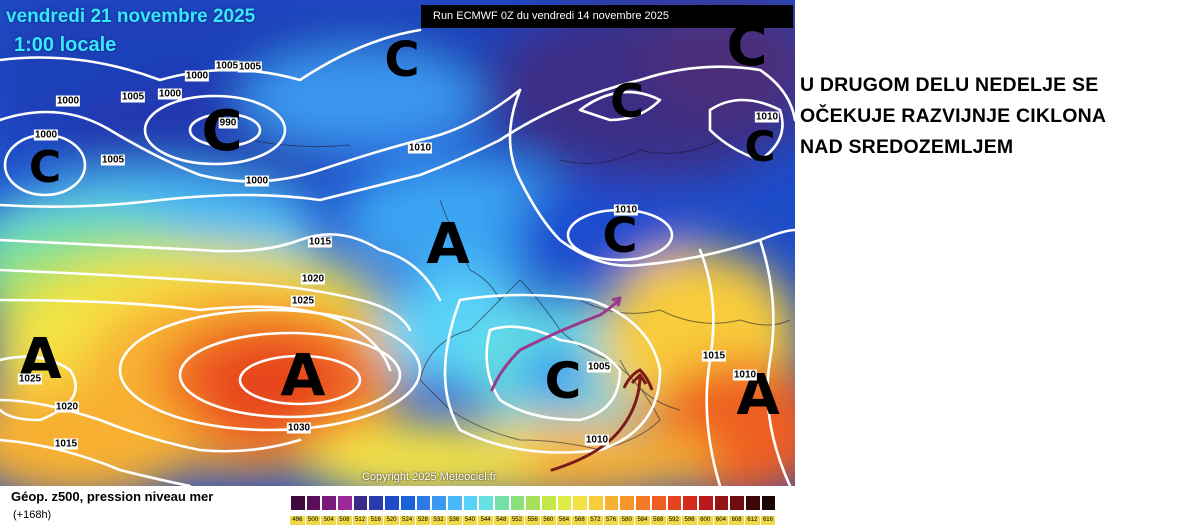 The width and height of the screenshot is (1200, 529). What do you see at coordinates (549, 520) in the screenshot?
I see `scale-value: 560` at bounding box center [549, 520].